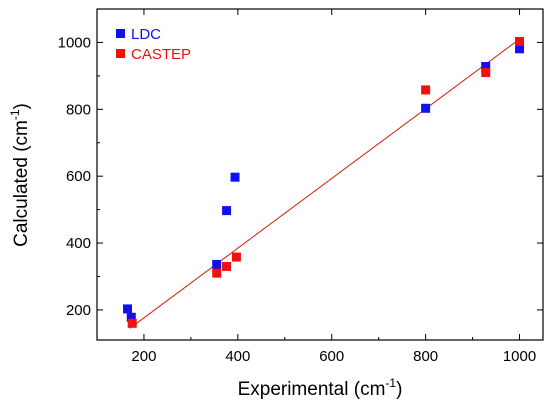  What do you see at coordinates (320, 388) in the screenshot?
I see `x-axis-label: Experimental (cm-1)` at bounding box center [320, 388].